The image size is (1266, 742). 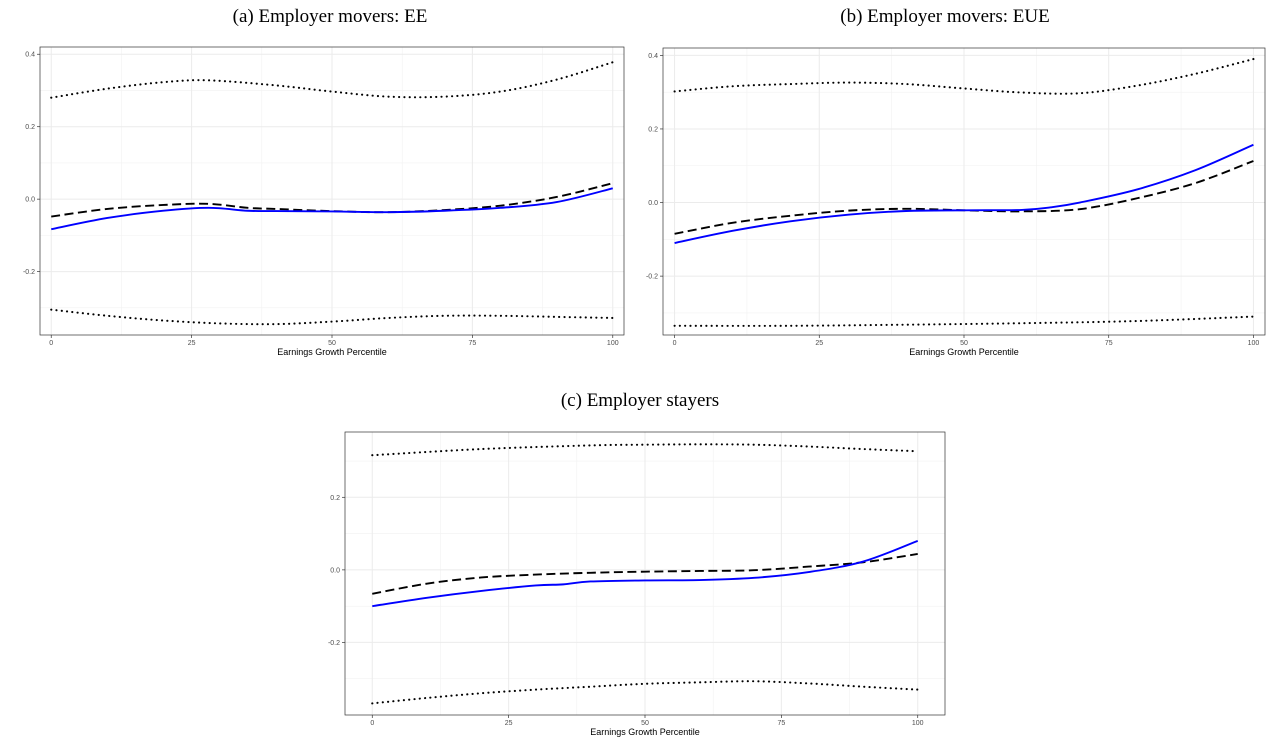 What do you see at coordinates (945, 17) in the screenshot?
I see `panel-b-title: (b) Employer movers: EUE` at bounding box center [945, 17].